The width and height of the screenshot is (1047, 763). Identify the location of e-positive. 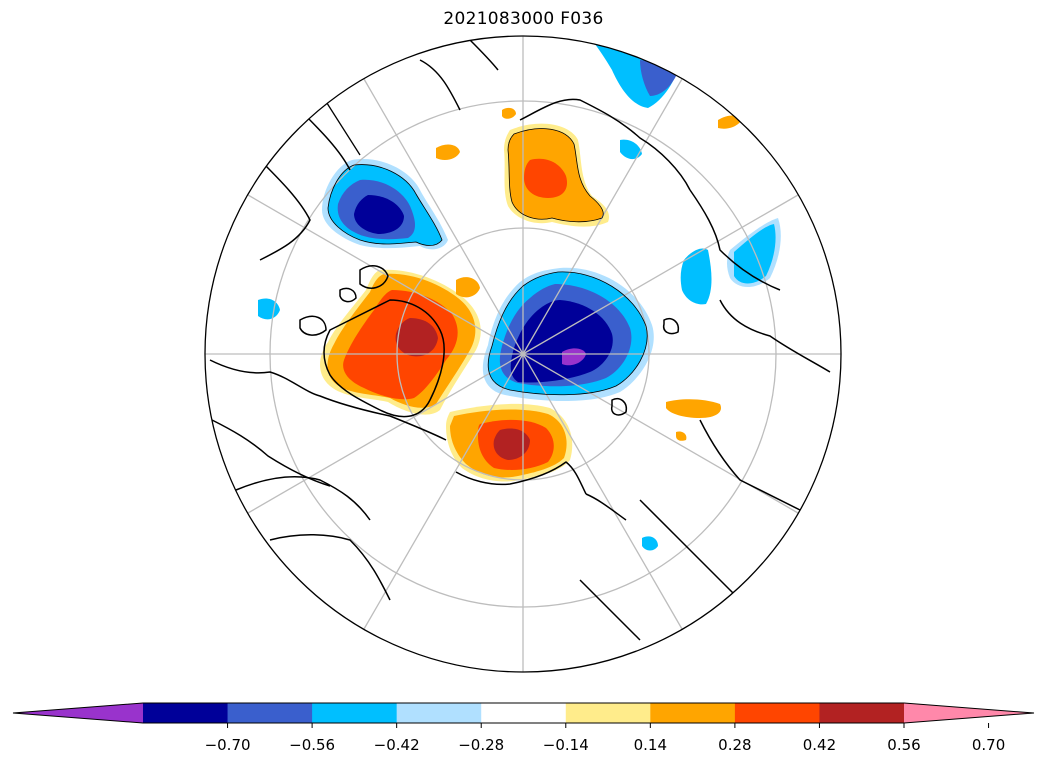
(694, 408).